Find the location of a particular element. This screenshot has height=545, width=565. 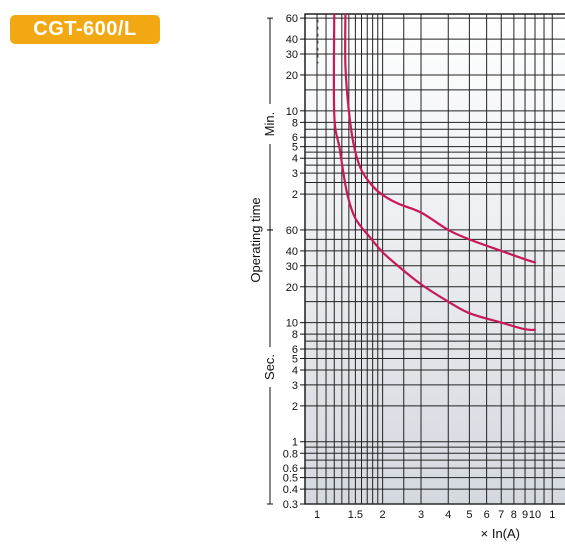

x-tick-label: 6 is located at coordinates (487, 515).